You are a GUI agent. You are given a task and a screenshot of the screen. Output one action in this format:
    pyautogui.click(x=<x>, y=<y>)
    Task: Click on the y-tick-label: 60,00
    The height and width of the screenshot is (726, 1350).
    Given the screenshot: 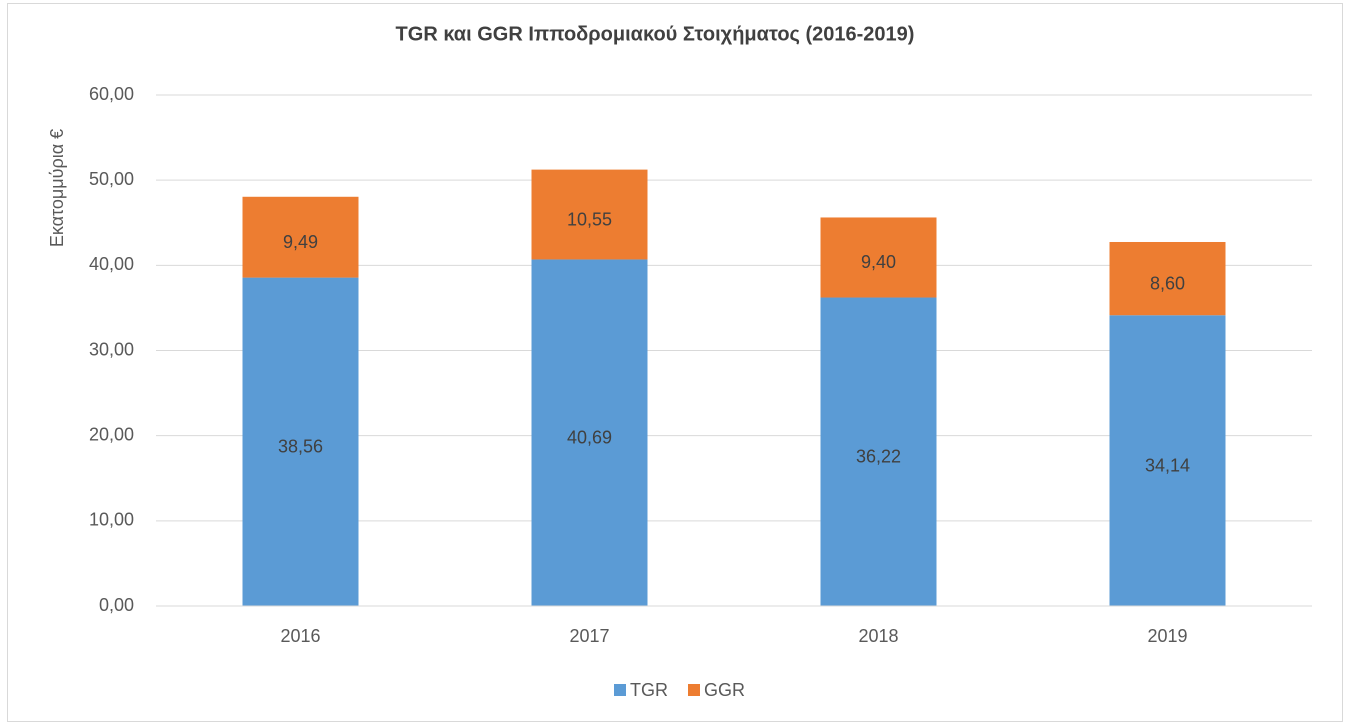 What is the action you would take?
    pyautogui.click(x=111, y=94)
    